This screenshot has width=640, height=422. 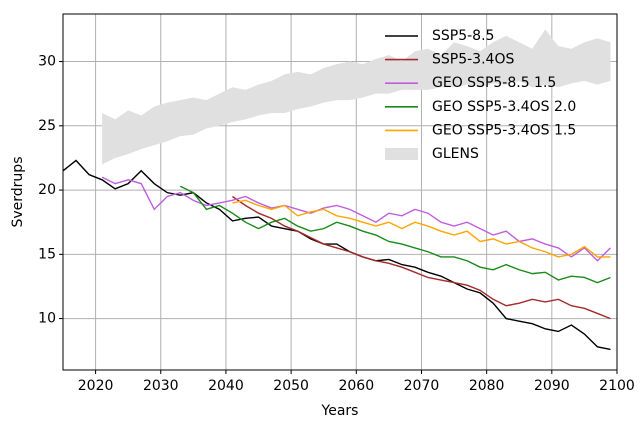 What do you see at coordinates (504, 130) in the screenshot?
I see `legend-label: GEO SSP5-3.4OS 1.5` at bounding box center [504, 130].